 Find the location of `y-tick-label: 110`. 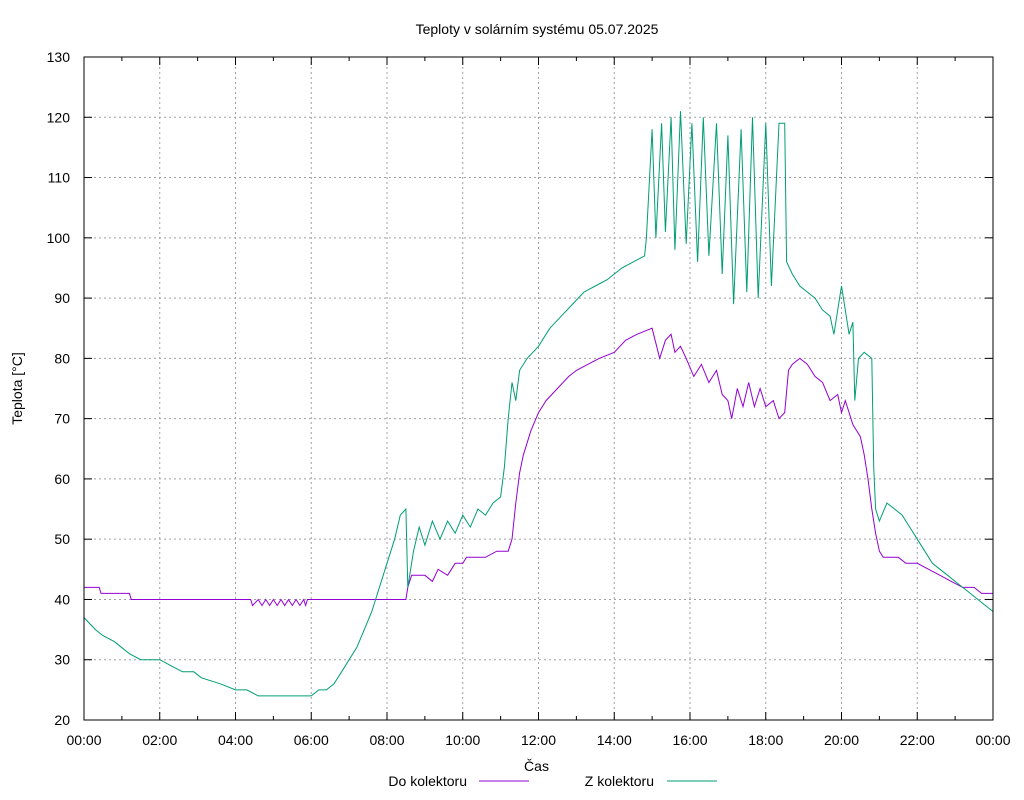

y-tick-label: 110 is located at coordinates (59, 178).